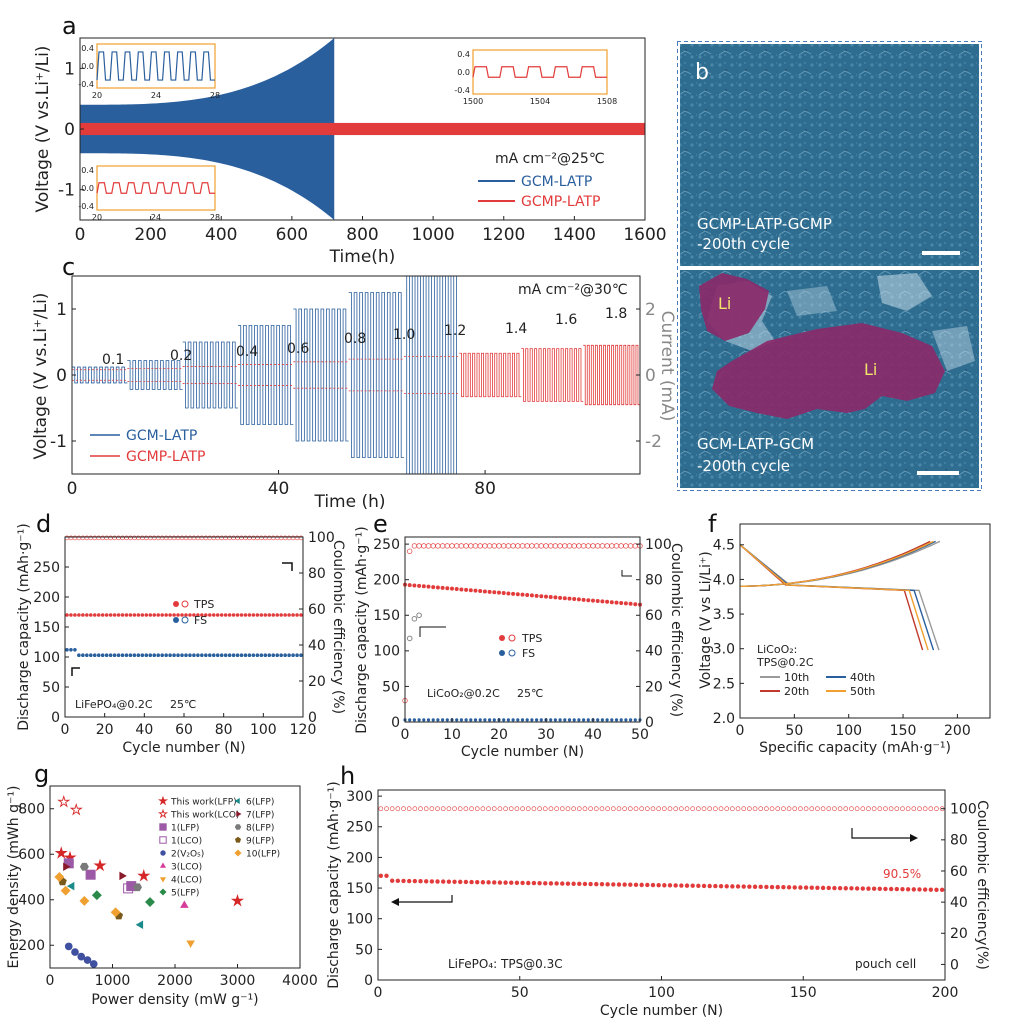 The image size is (1013, 1033). Describe the element at coordinates (80, 235) in the screenshot. I see `panel-a-xtick-label: 0` at that location.